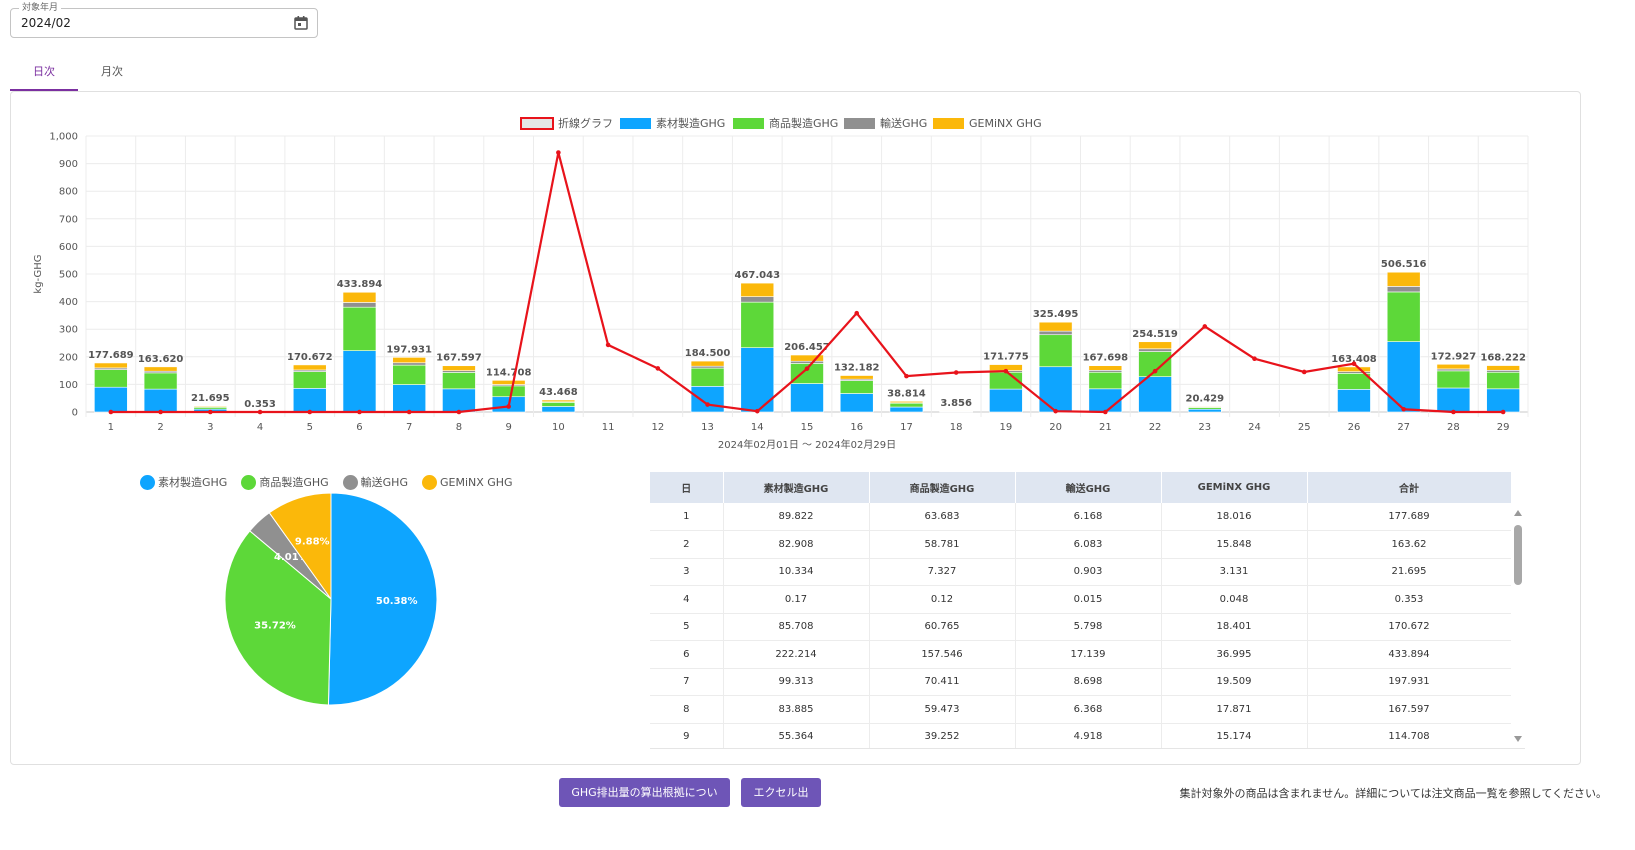 The width and height of the screenshot is (1635, 850). Describe the element at coordinates (1518, 739) in the screenshot. I see `scroll-down-arrow-icon` at that location.